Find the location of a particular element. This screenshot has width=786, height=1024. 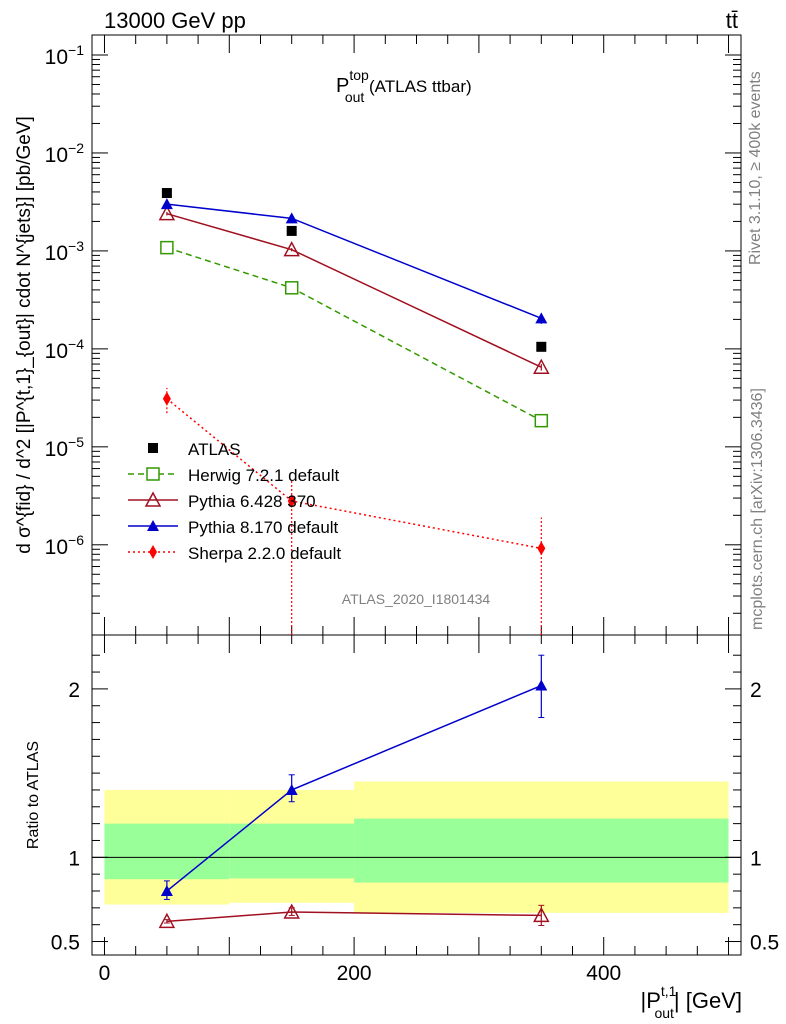

legend-item: ATLAS is located at coordinates (194, 449).